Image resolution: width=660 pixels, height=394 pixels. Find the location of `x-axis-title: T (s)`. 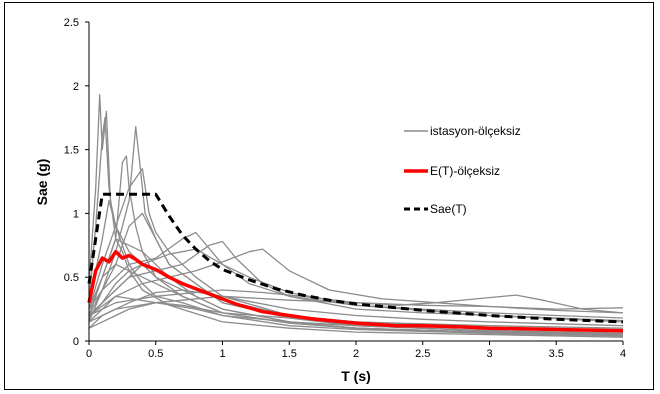

x-axis-title: T (s) is located at coordinates (356, 376).